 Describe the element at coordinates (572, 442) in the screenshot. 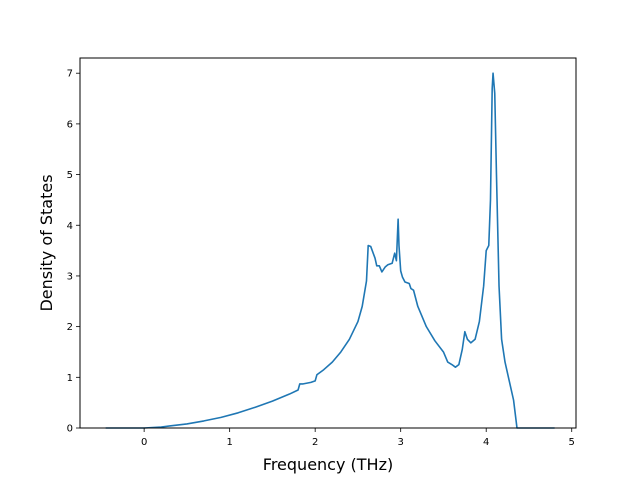

I see `x-tick-label: 5` at that location.